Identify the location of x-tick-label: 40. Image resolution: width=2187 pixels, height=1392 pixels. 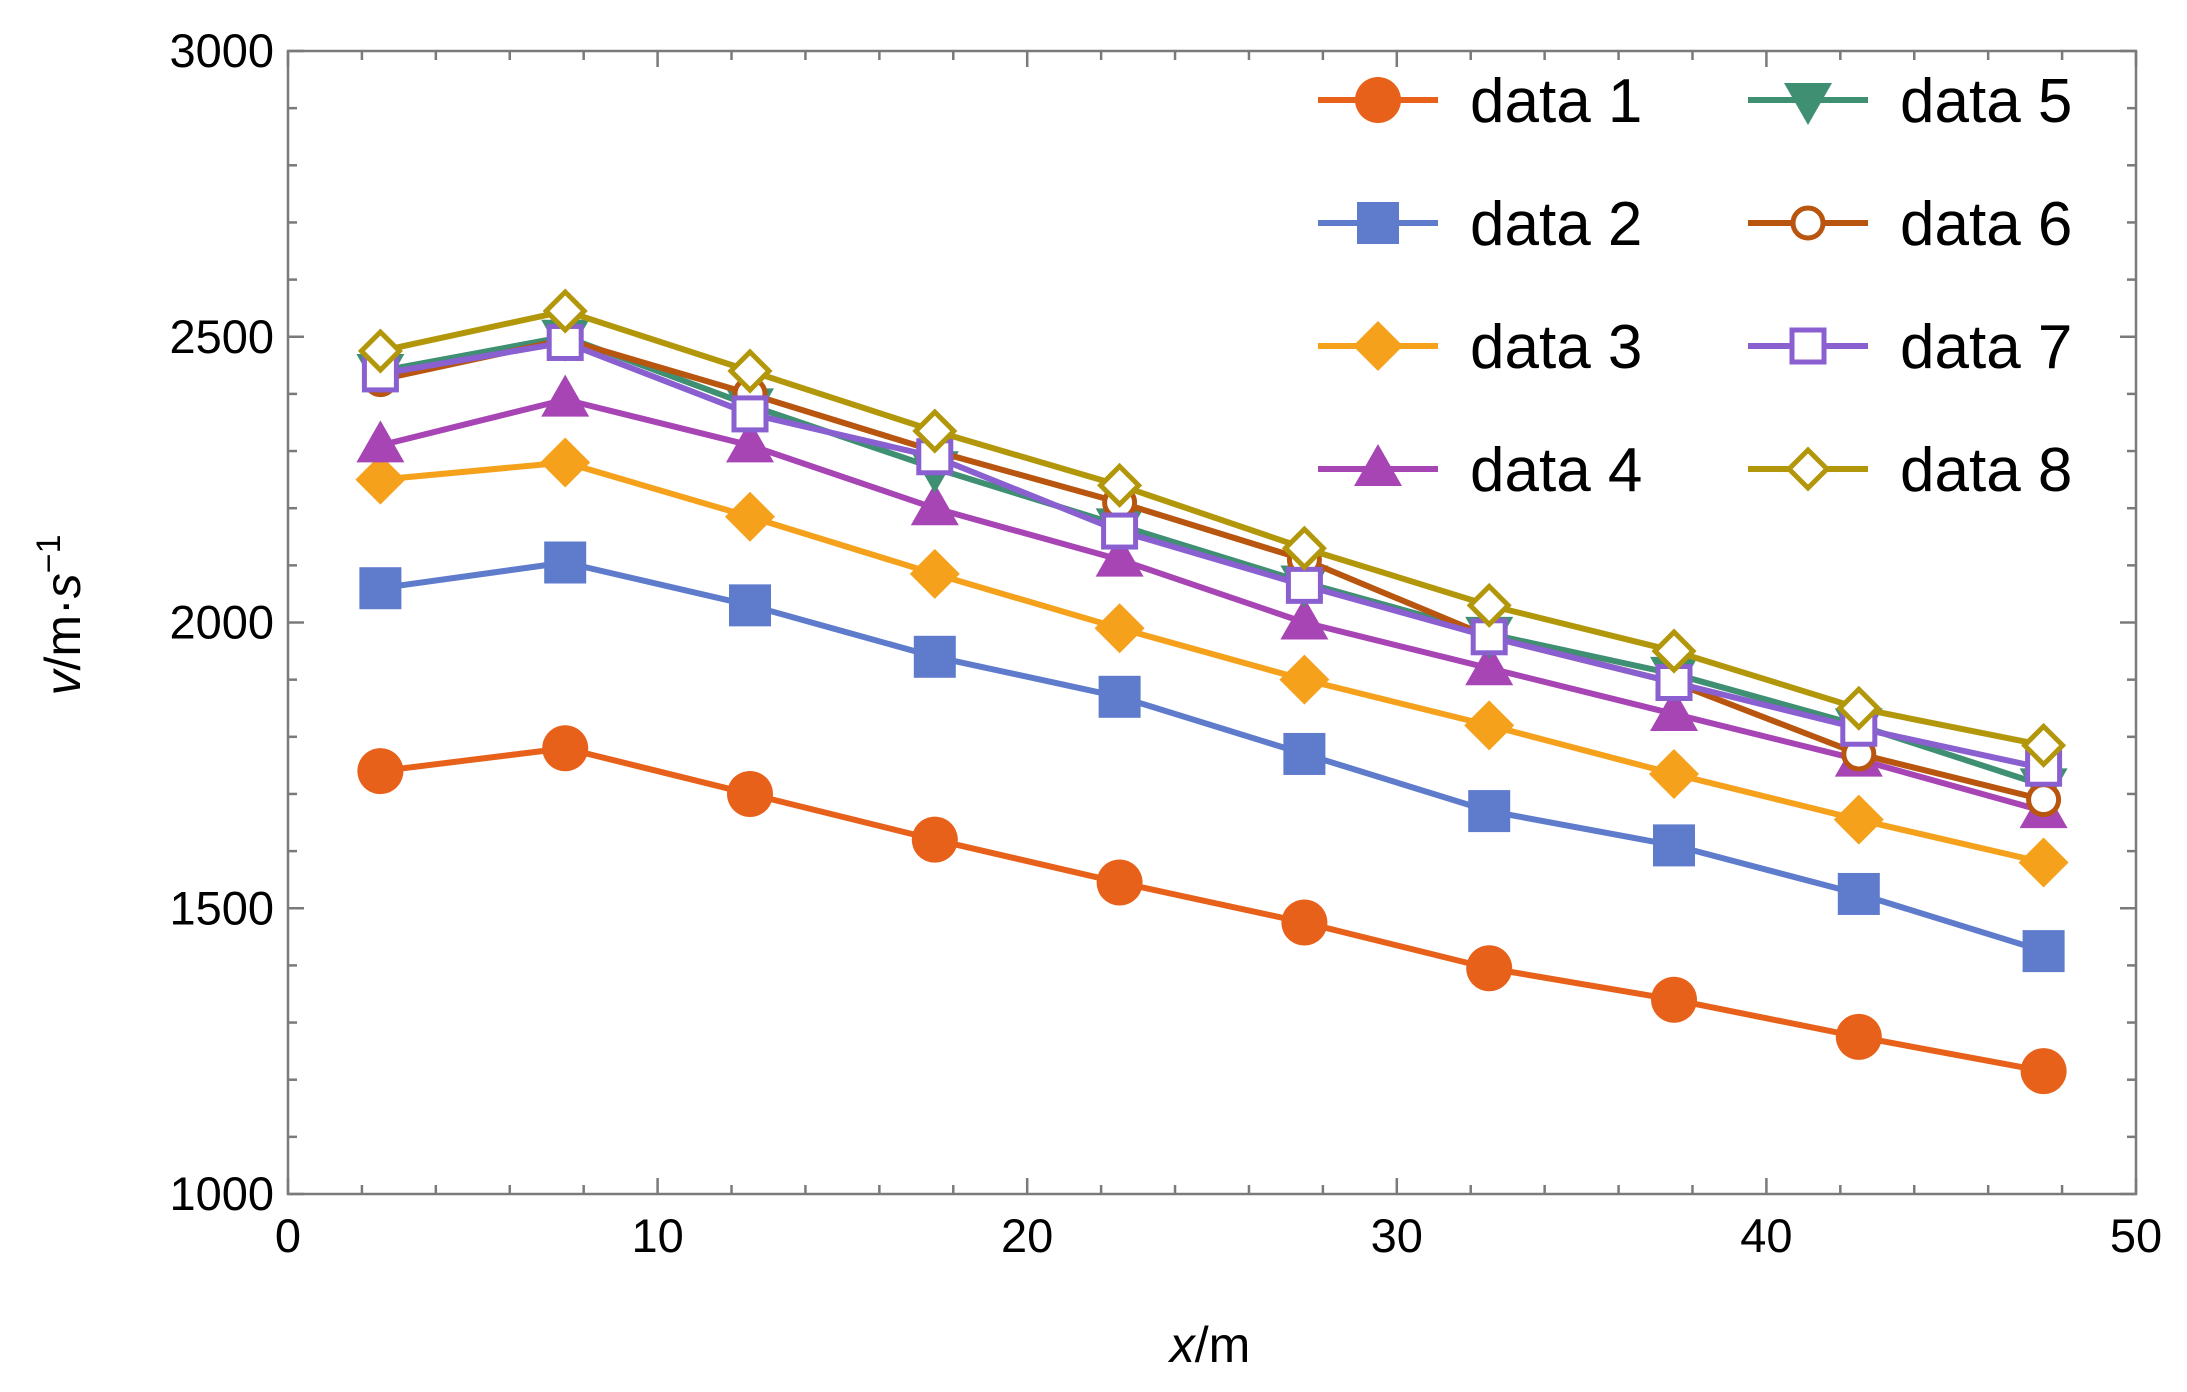
(1766, 1235).